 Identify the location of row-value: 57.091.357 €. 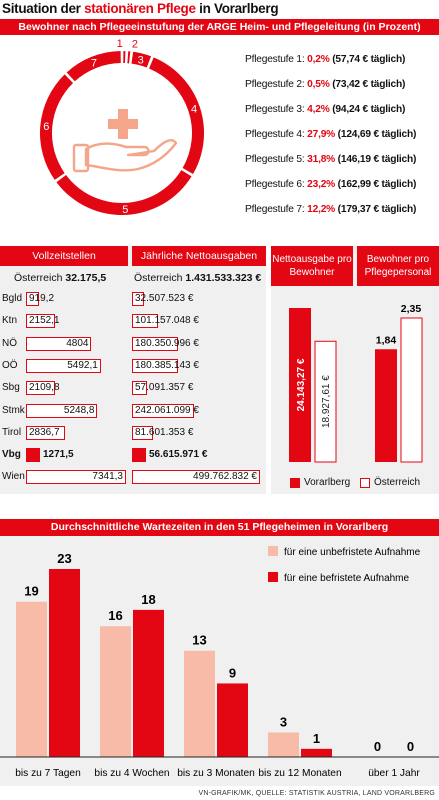
(164, 388).